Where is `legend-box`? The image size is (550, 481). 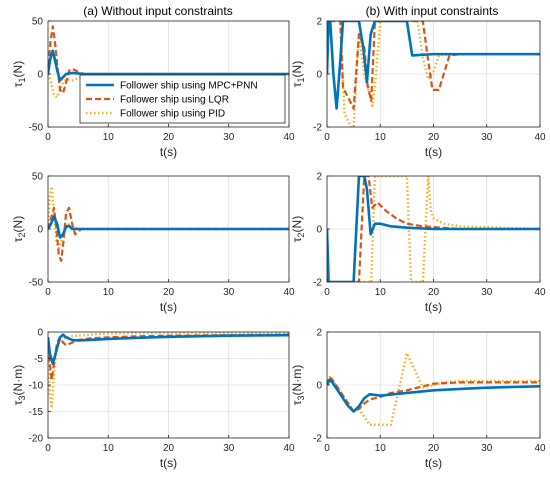
legend-box is located at coordinates (182, 99).